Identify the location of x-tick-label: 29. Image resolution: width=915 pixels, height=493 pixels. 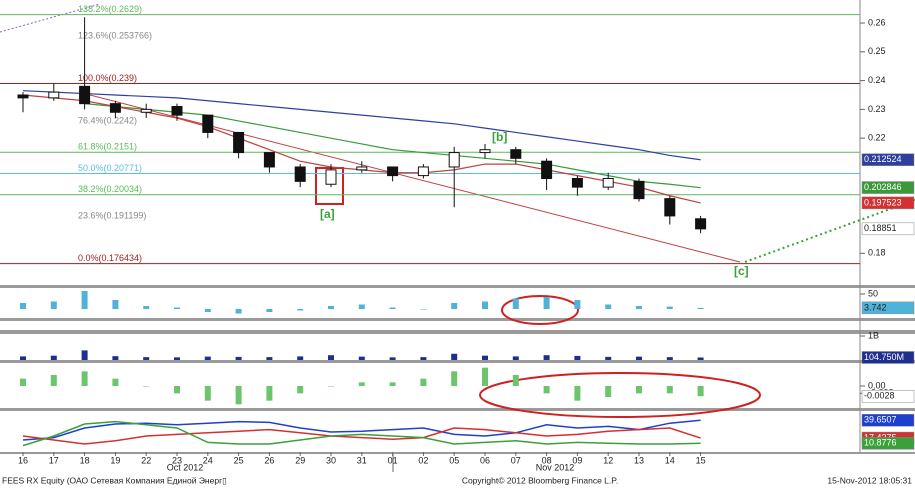
(300, 460).